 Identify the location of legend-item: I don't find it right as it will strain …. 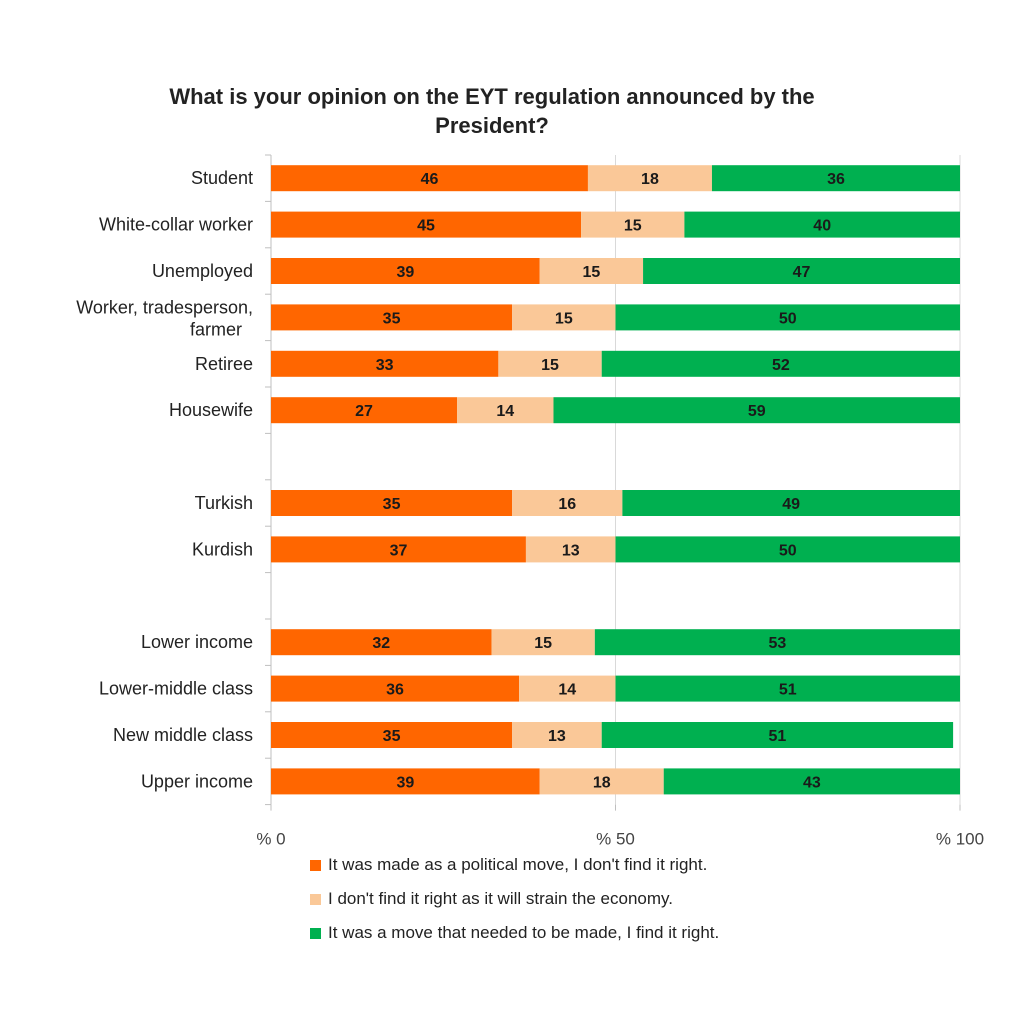
(514, 899).